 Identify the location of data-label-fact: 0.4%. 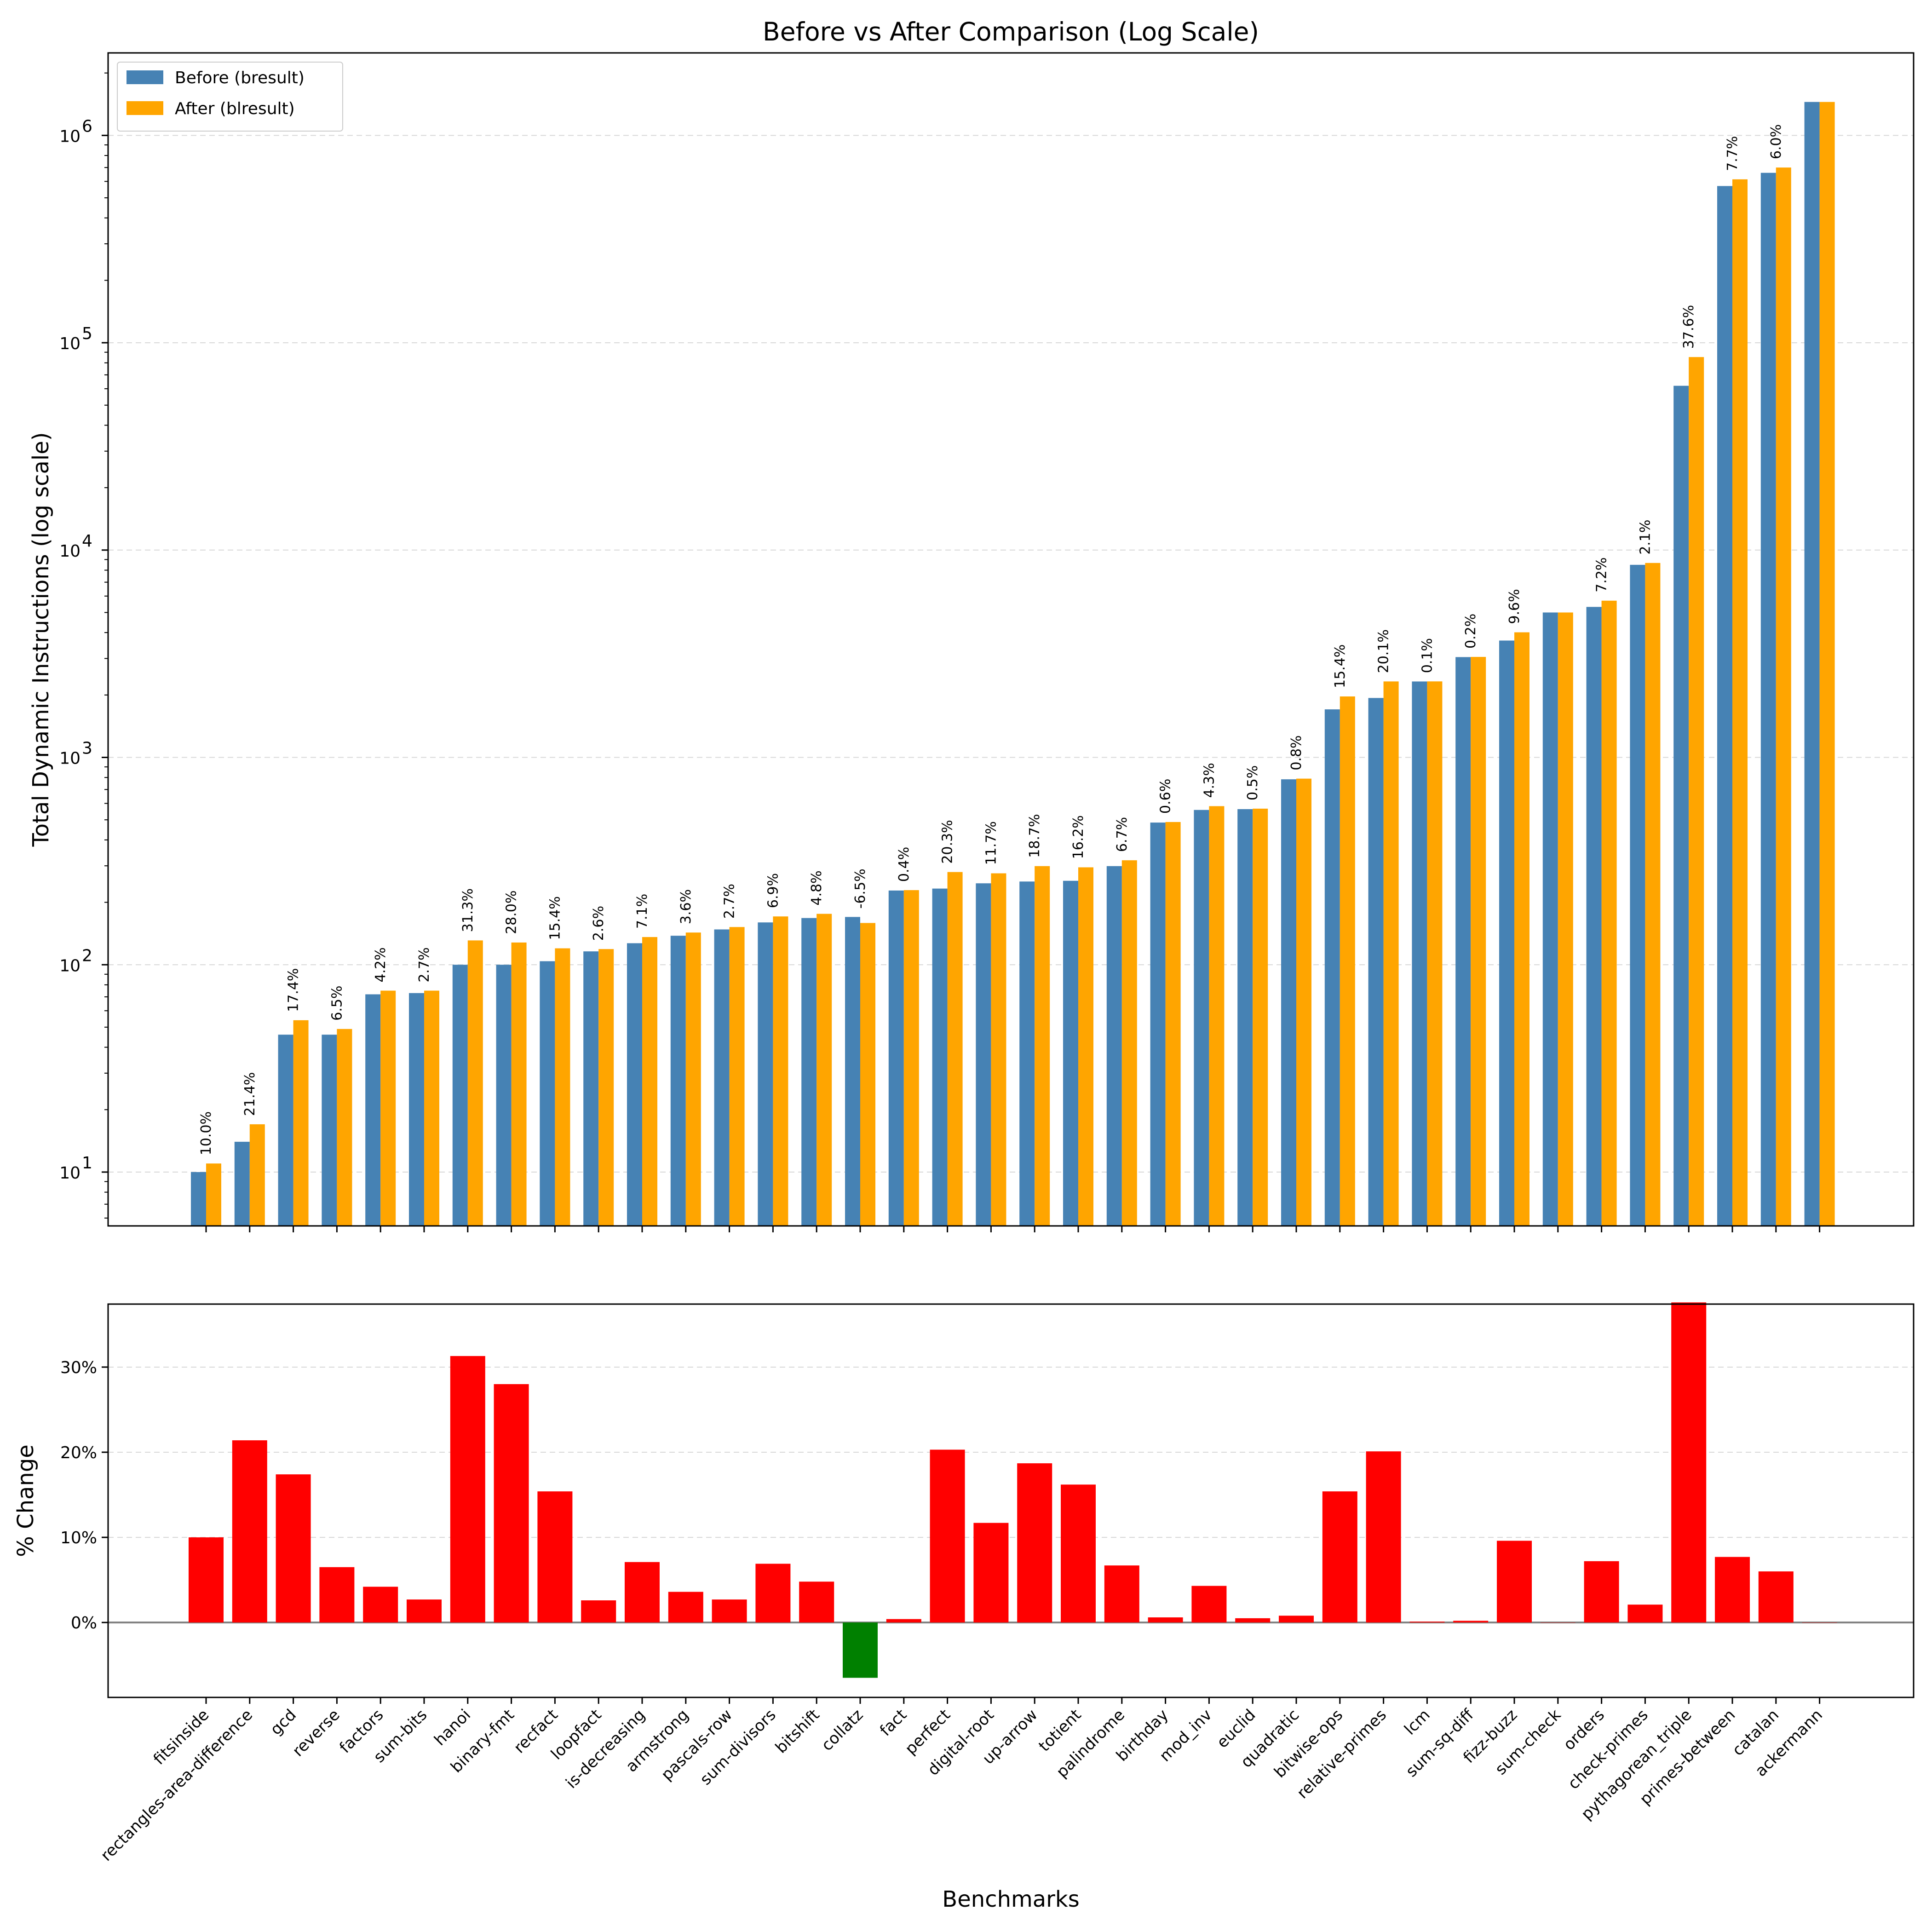
(904, 864).